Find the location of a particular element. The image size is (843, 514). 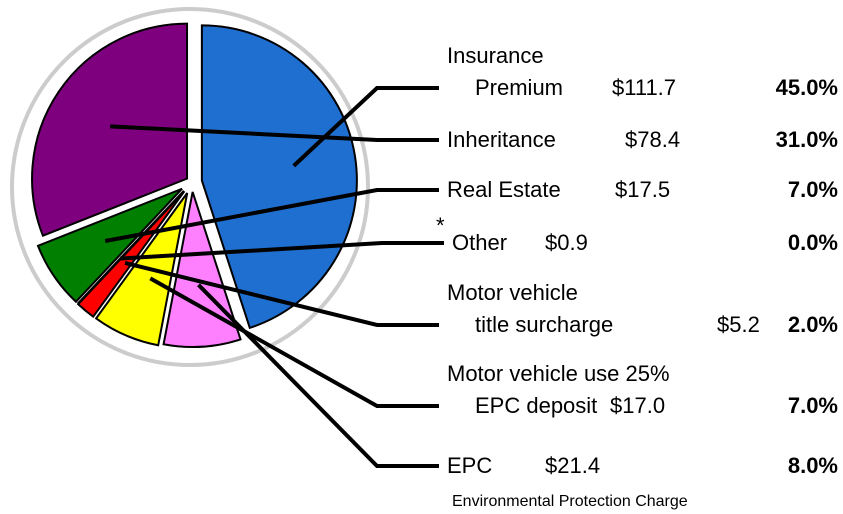

category-label: Real Estate is located at coordinates (504, 189).